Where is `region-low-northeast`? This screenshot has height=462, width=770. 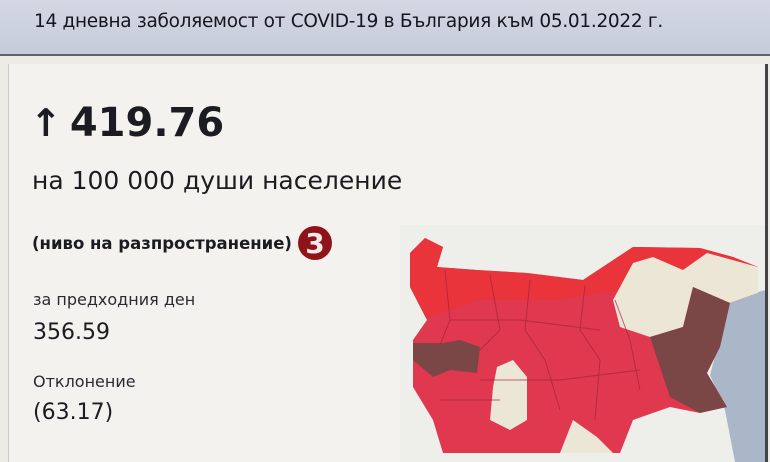 region-low-northeast is located at coordinates (685, 295).